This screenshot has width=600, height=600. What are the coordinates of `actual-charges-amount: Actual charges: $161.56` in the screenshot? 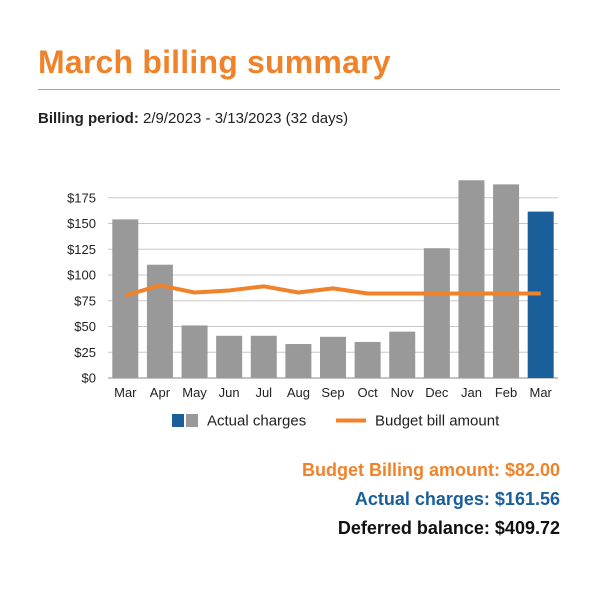 It's located at (457, 499).